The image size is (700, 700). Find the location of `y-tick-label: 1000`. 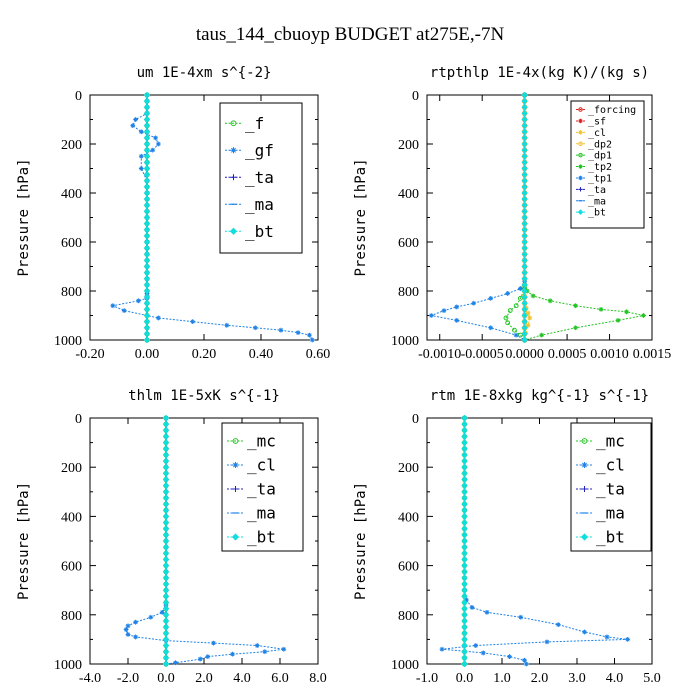

y-tick-label: 1000 is located at coordinates (68, 341).